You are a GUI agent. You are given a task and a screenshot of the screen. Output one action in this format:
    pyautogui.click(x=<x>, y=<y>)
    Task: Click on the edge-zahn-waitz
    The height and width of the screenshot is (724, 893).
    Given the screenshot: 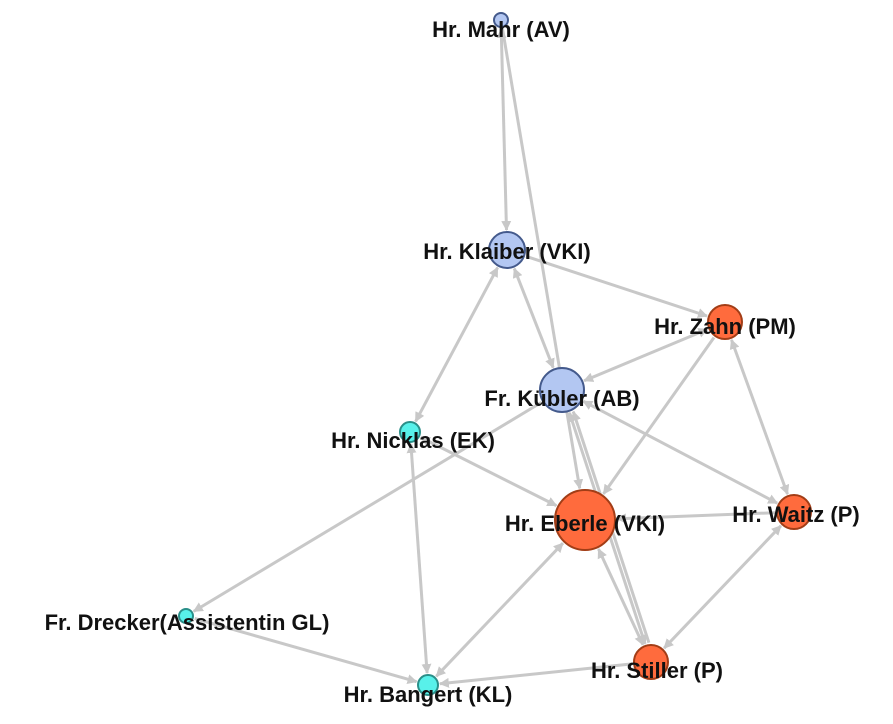 What is the action you would take?
    pyautogui.click(x=759, y=417)
    